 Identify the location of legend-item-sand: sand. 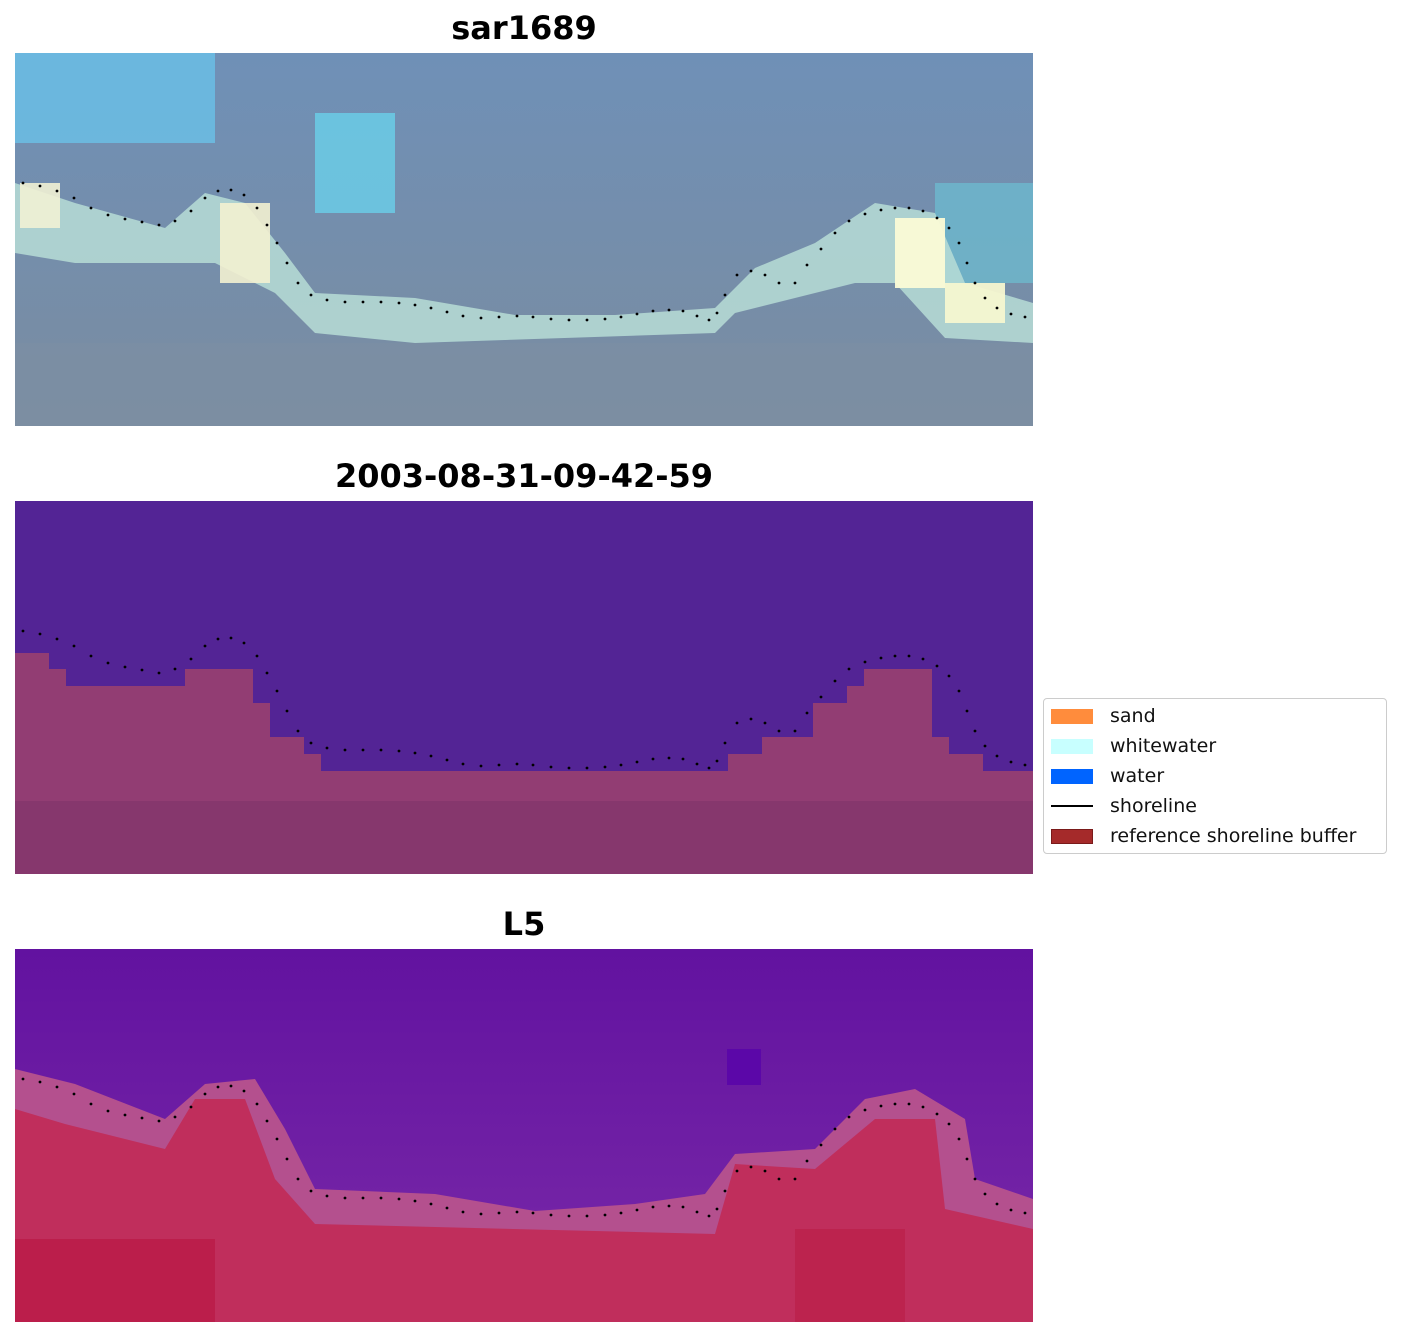
(1103, 716).